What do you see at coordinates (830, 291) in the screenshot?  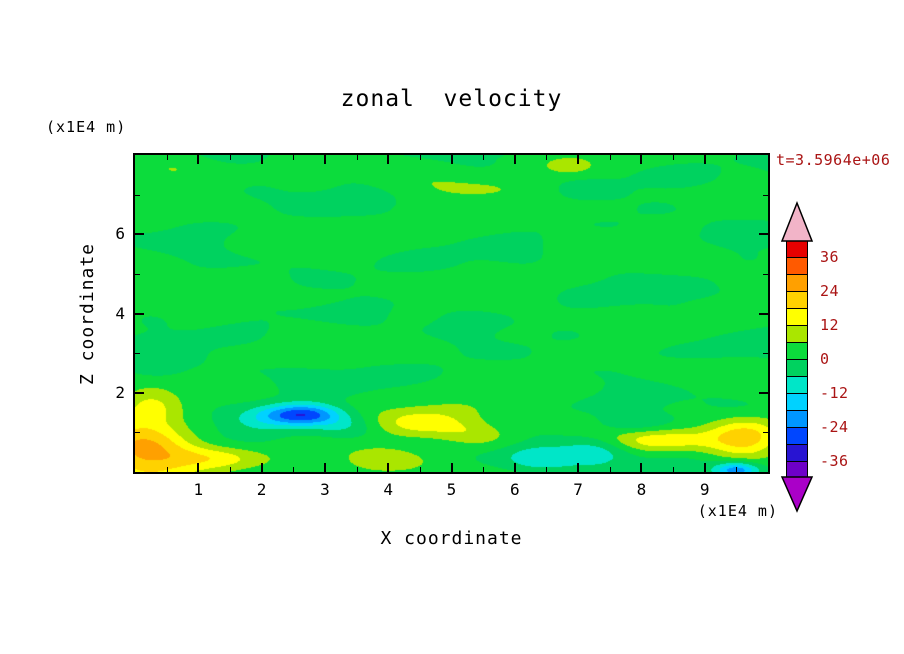 I see `colorbar-value-label: 24` at bounding box center [830, 291].